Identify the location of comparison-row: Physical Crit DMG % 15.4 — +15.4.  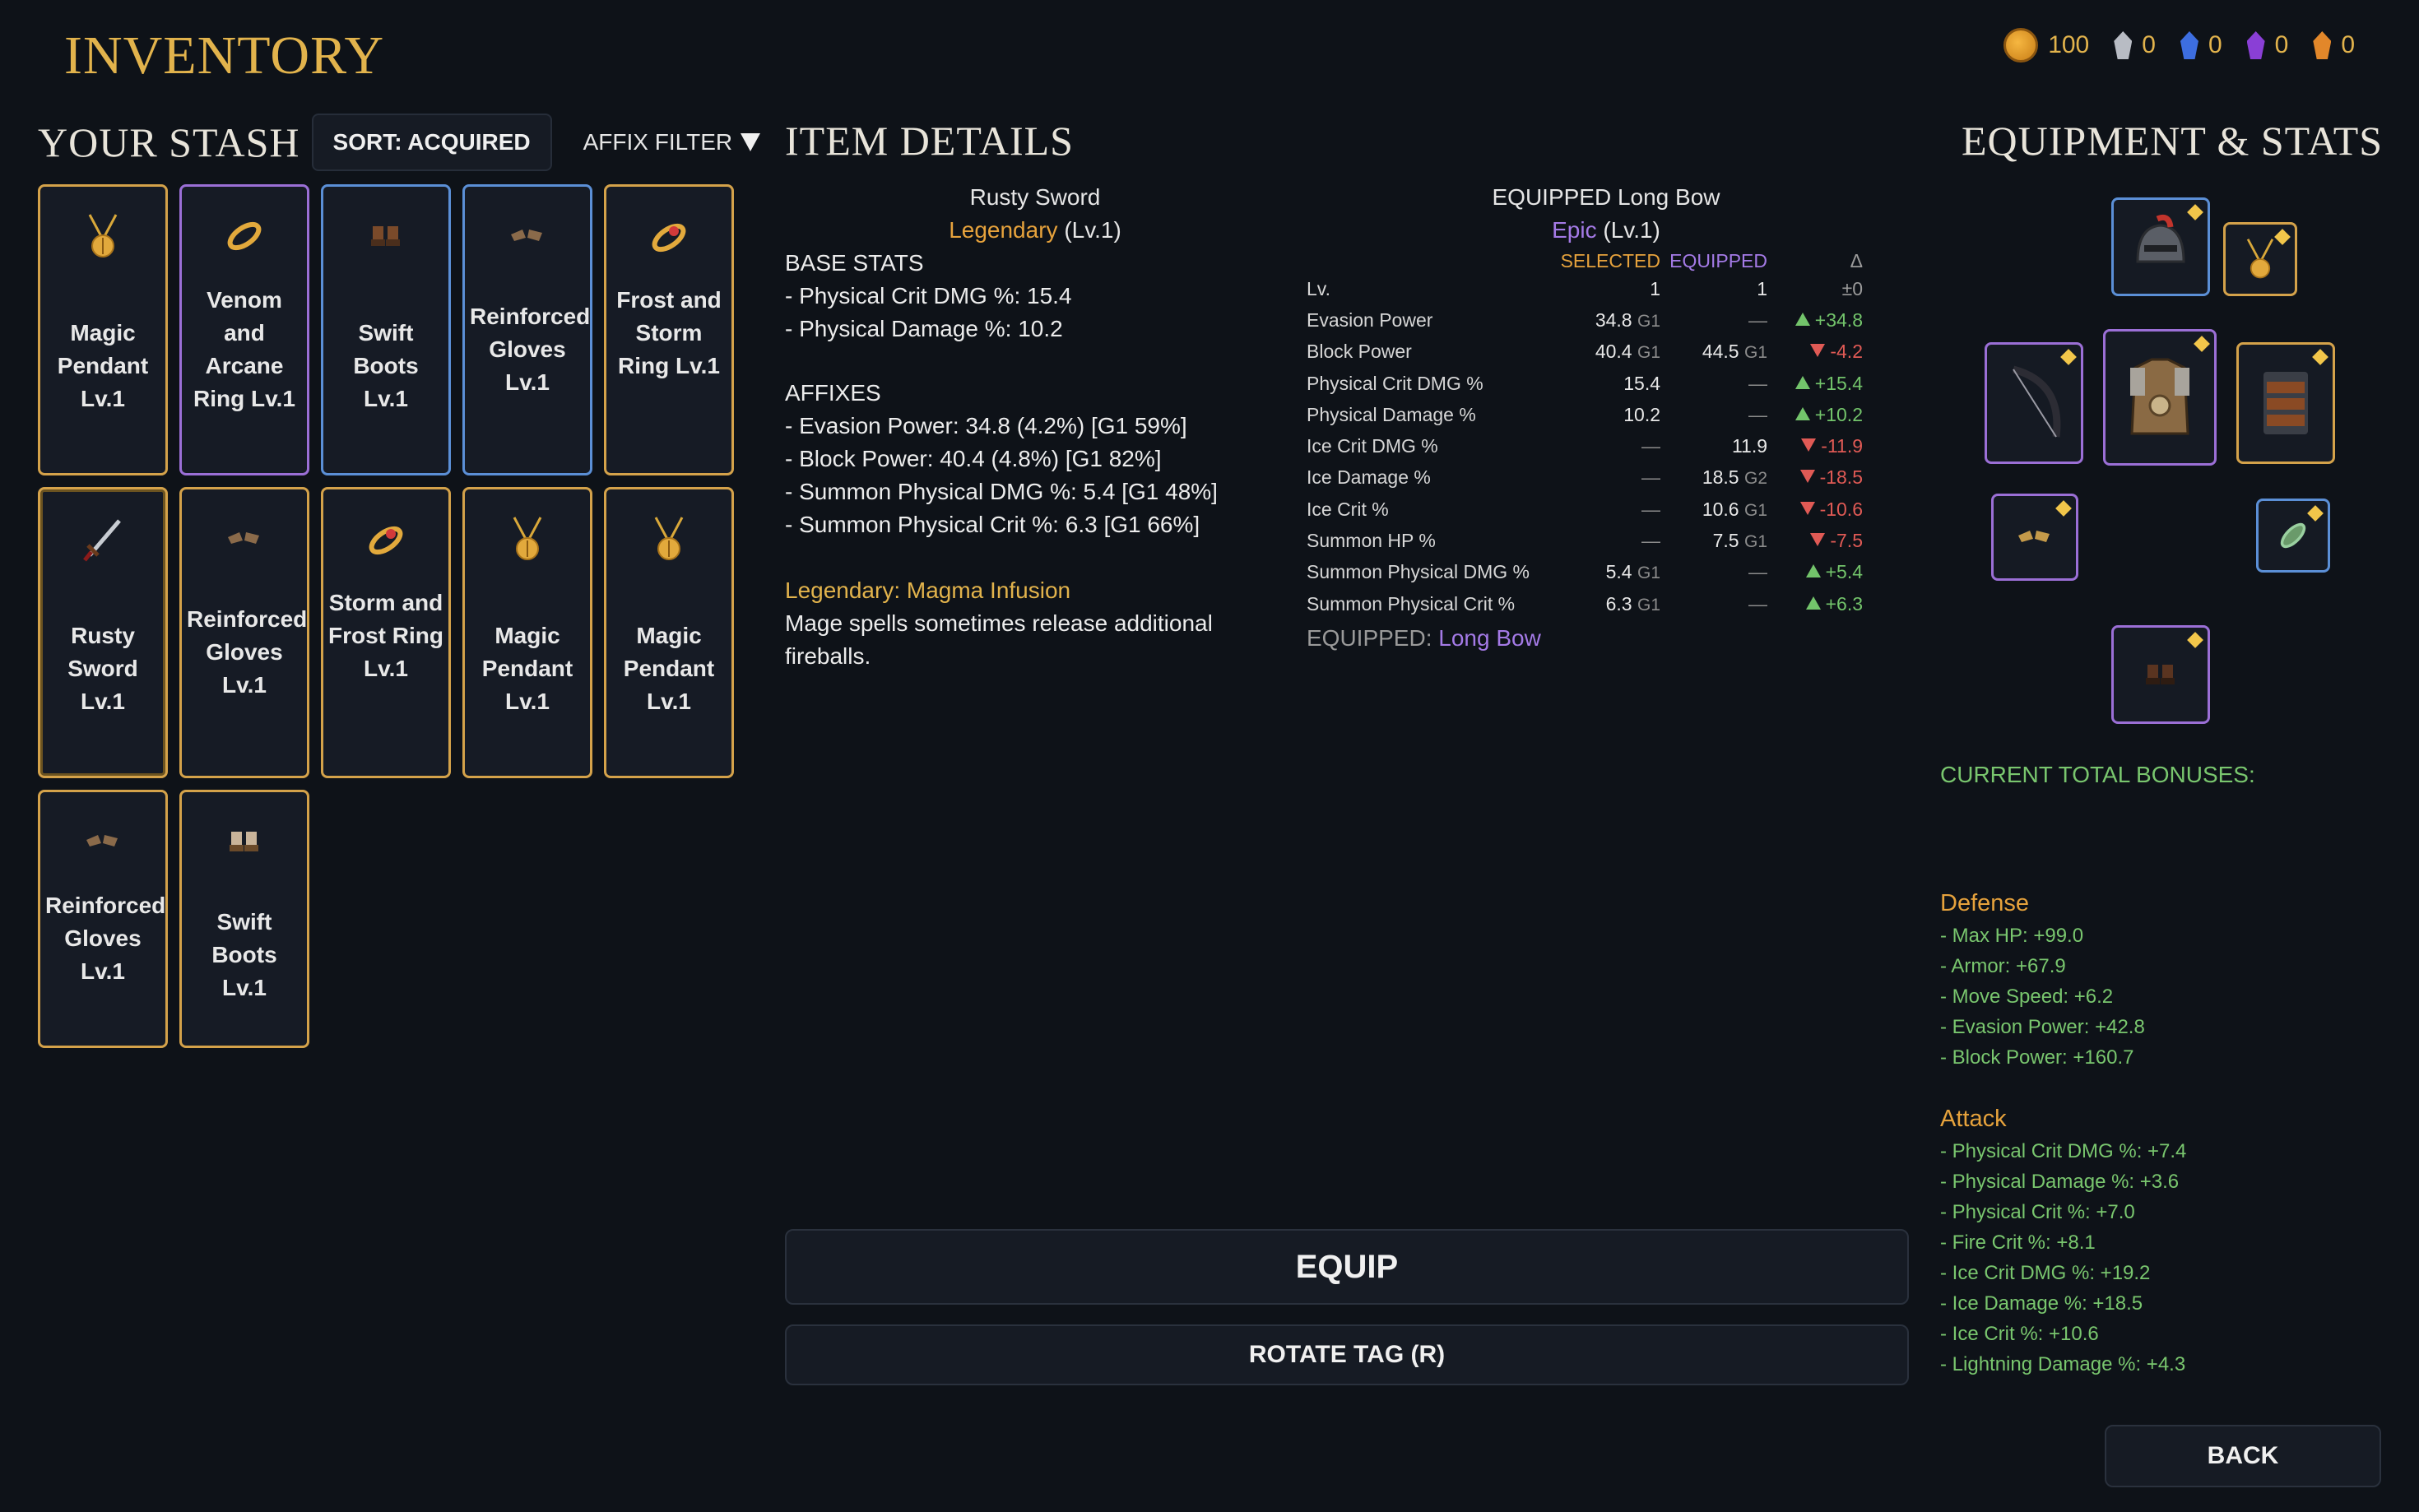
(1585, 383).